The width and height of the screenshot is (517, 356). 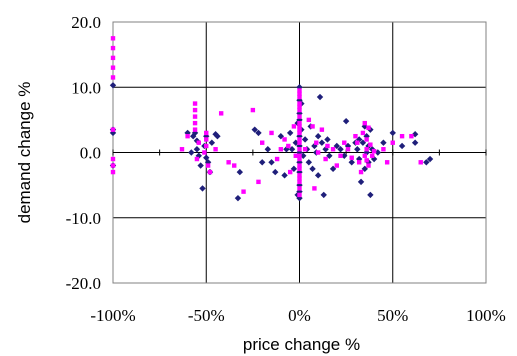 I want to click on y-tick-label: -20.0, so click(x=83, y=283).